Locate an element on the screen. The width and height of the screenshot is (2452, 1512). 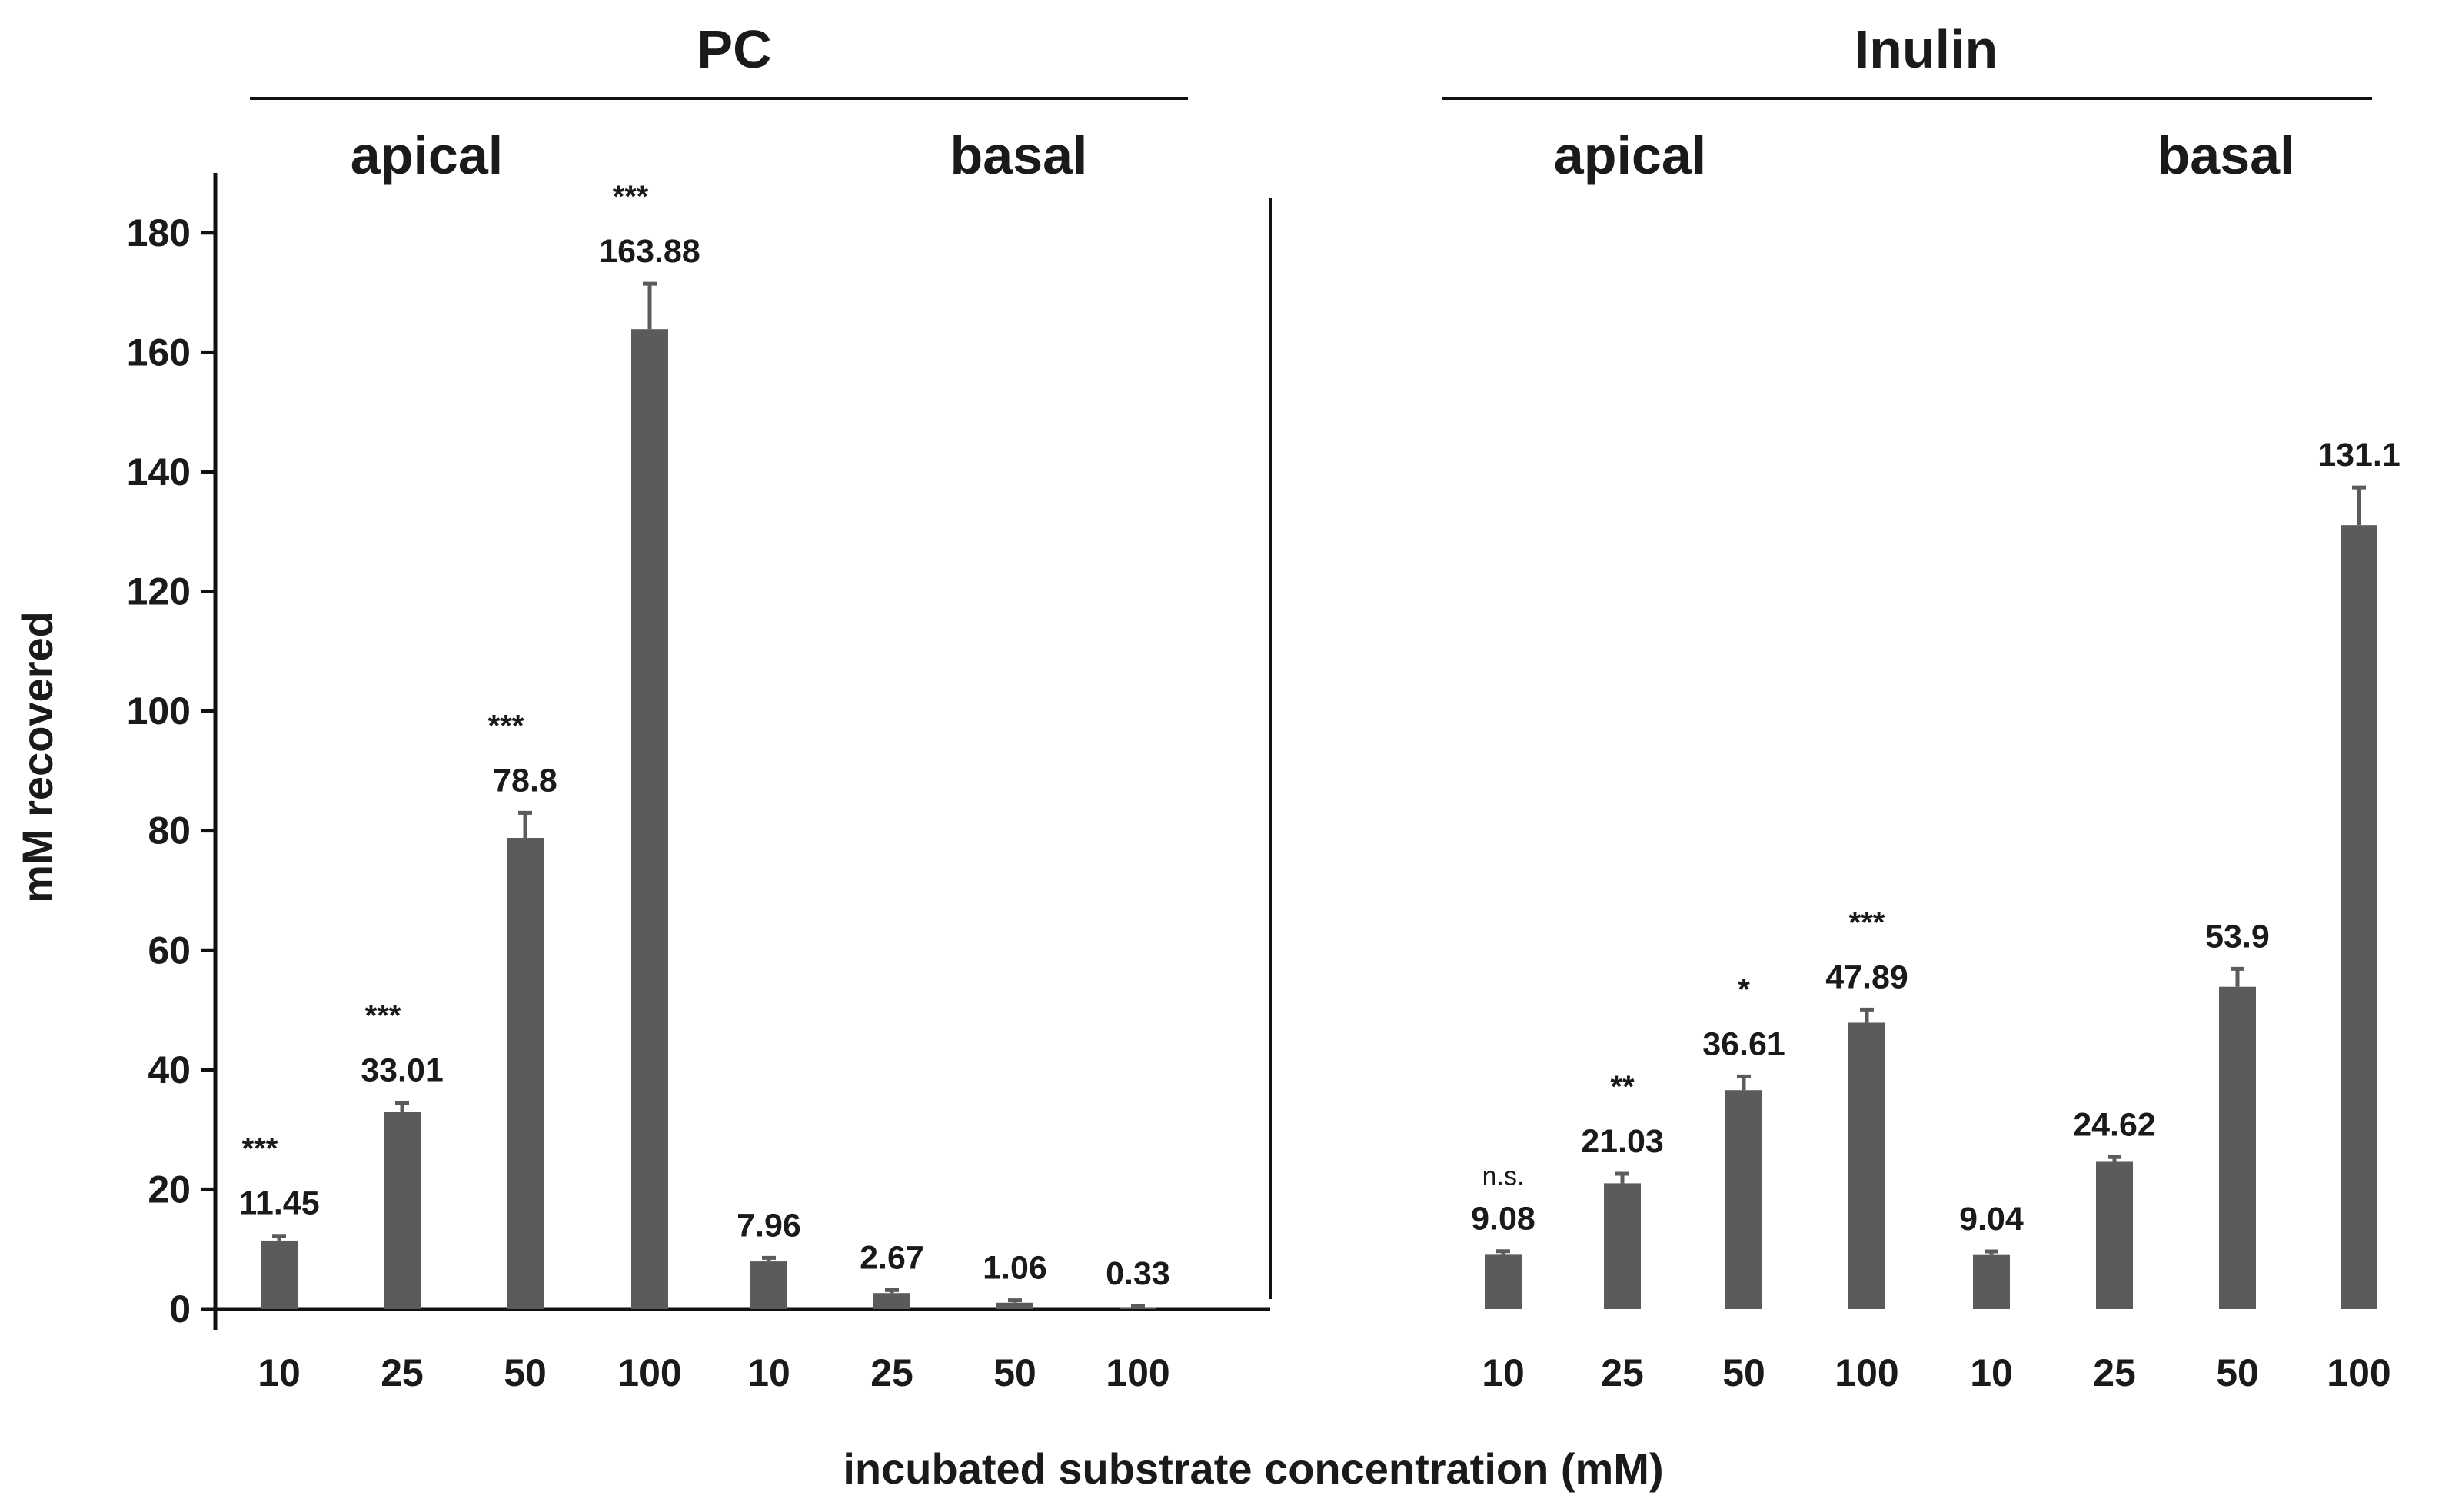
value-label: 9.08 is located at coordinates (1503, 1219).